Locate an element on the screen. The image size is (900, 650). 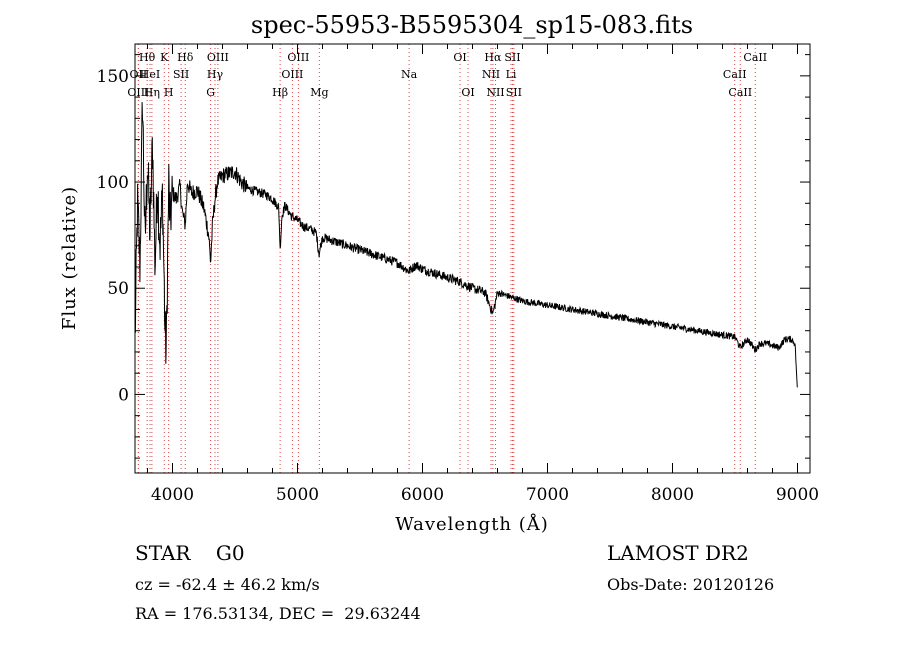
line-label: K is located at coordinates (164, 57).